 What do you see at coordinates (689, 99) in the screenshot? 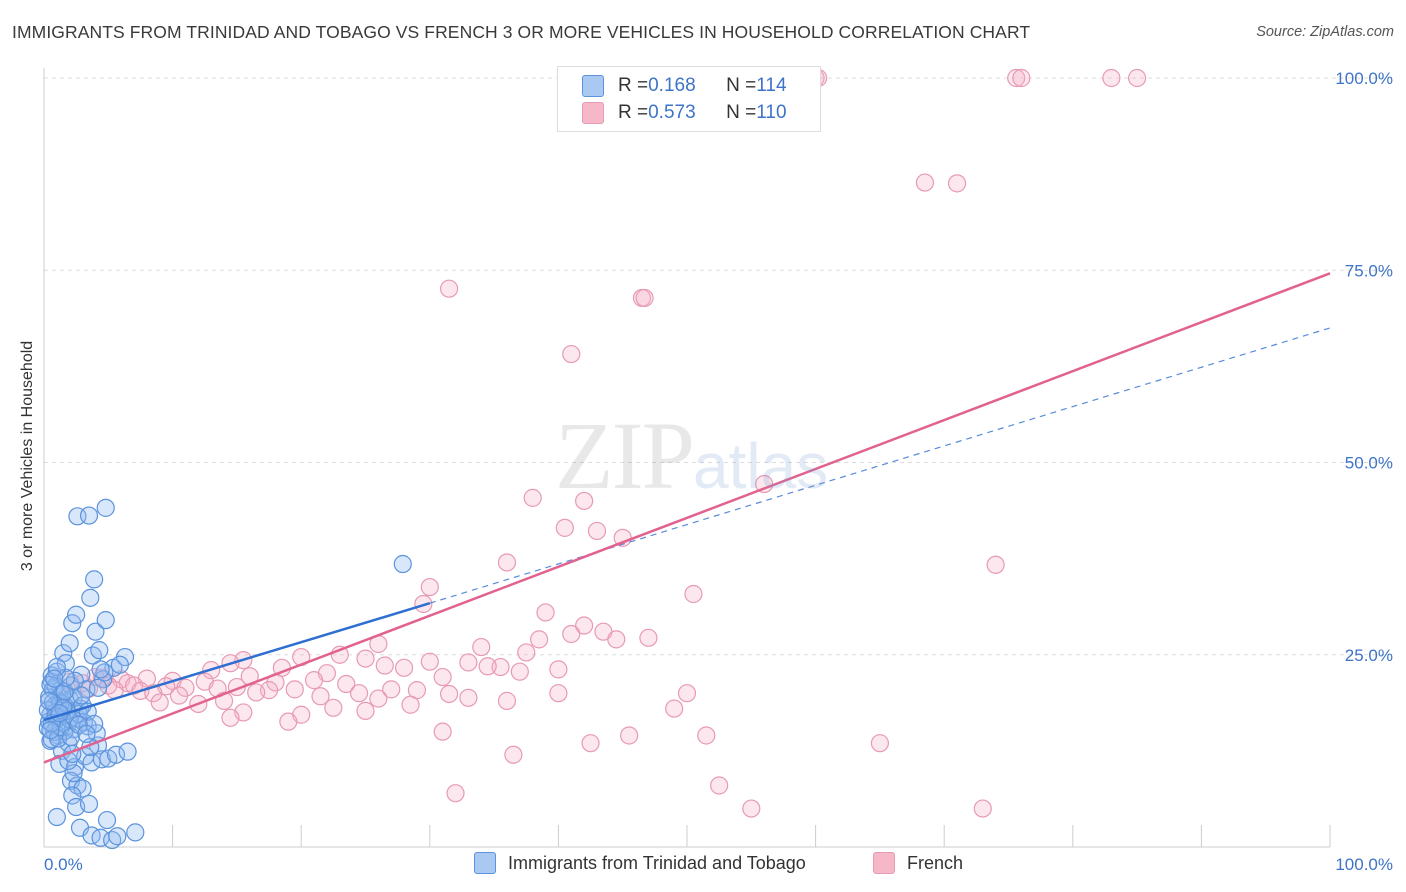
I see `stats-legend: R = 0.168 N = 114 R = 0.573 N = 110` at bounding box center [689, 99].